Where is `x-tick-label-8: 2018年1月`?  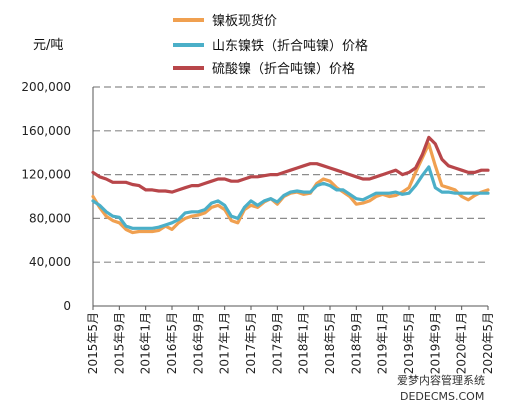 x-tick-label-8: 2018年1月 is located at coordinates (304, 343).